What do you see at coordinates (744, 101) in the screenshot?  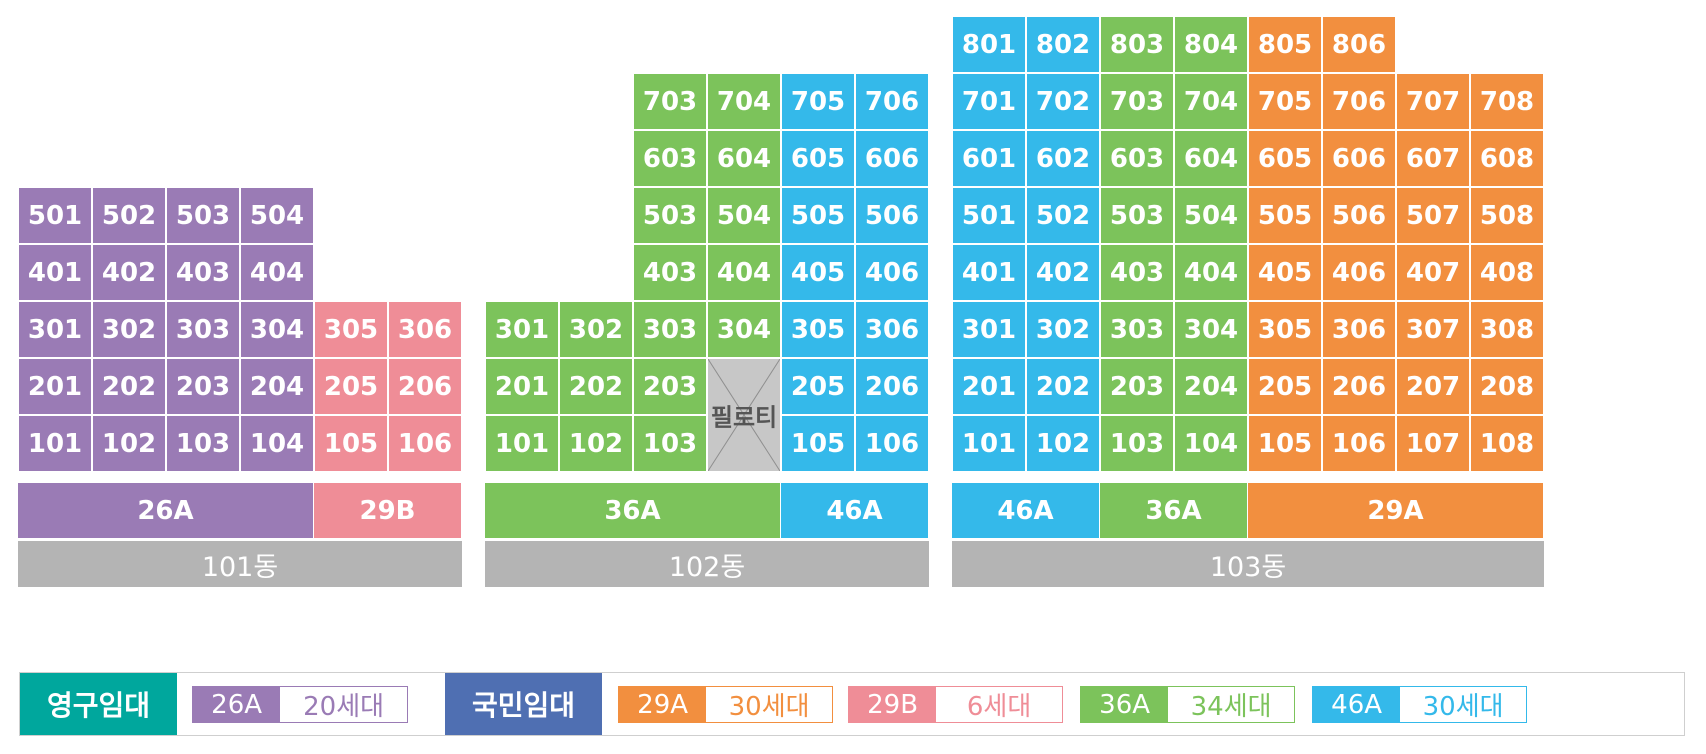 I see `unit-cell: 704` at bounding box center [744, 101].